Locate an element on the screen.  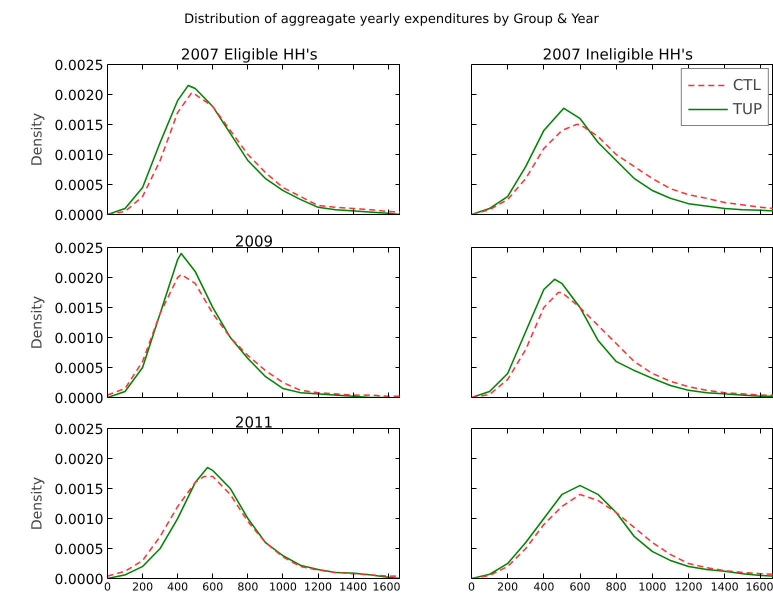
text: Distribution of aggreagate yearly expenditures by Group & Year is located at coordinates (391, 20).